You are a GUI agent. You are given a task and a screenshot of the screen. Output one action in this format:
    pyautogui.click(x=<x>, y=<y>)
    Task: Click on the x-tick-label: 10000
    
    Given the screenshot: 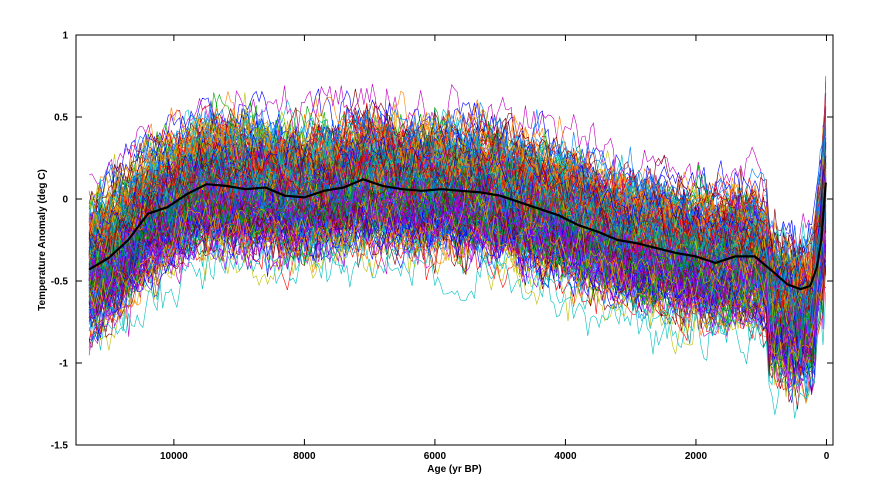 What is the action you would take?
    pyautogui.click(x=174, y=456)
    